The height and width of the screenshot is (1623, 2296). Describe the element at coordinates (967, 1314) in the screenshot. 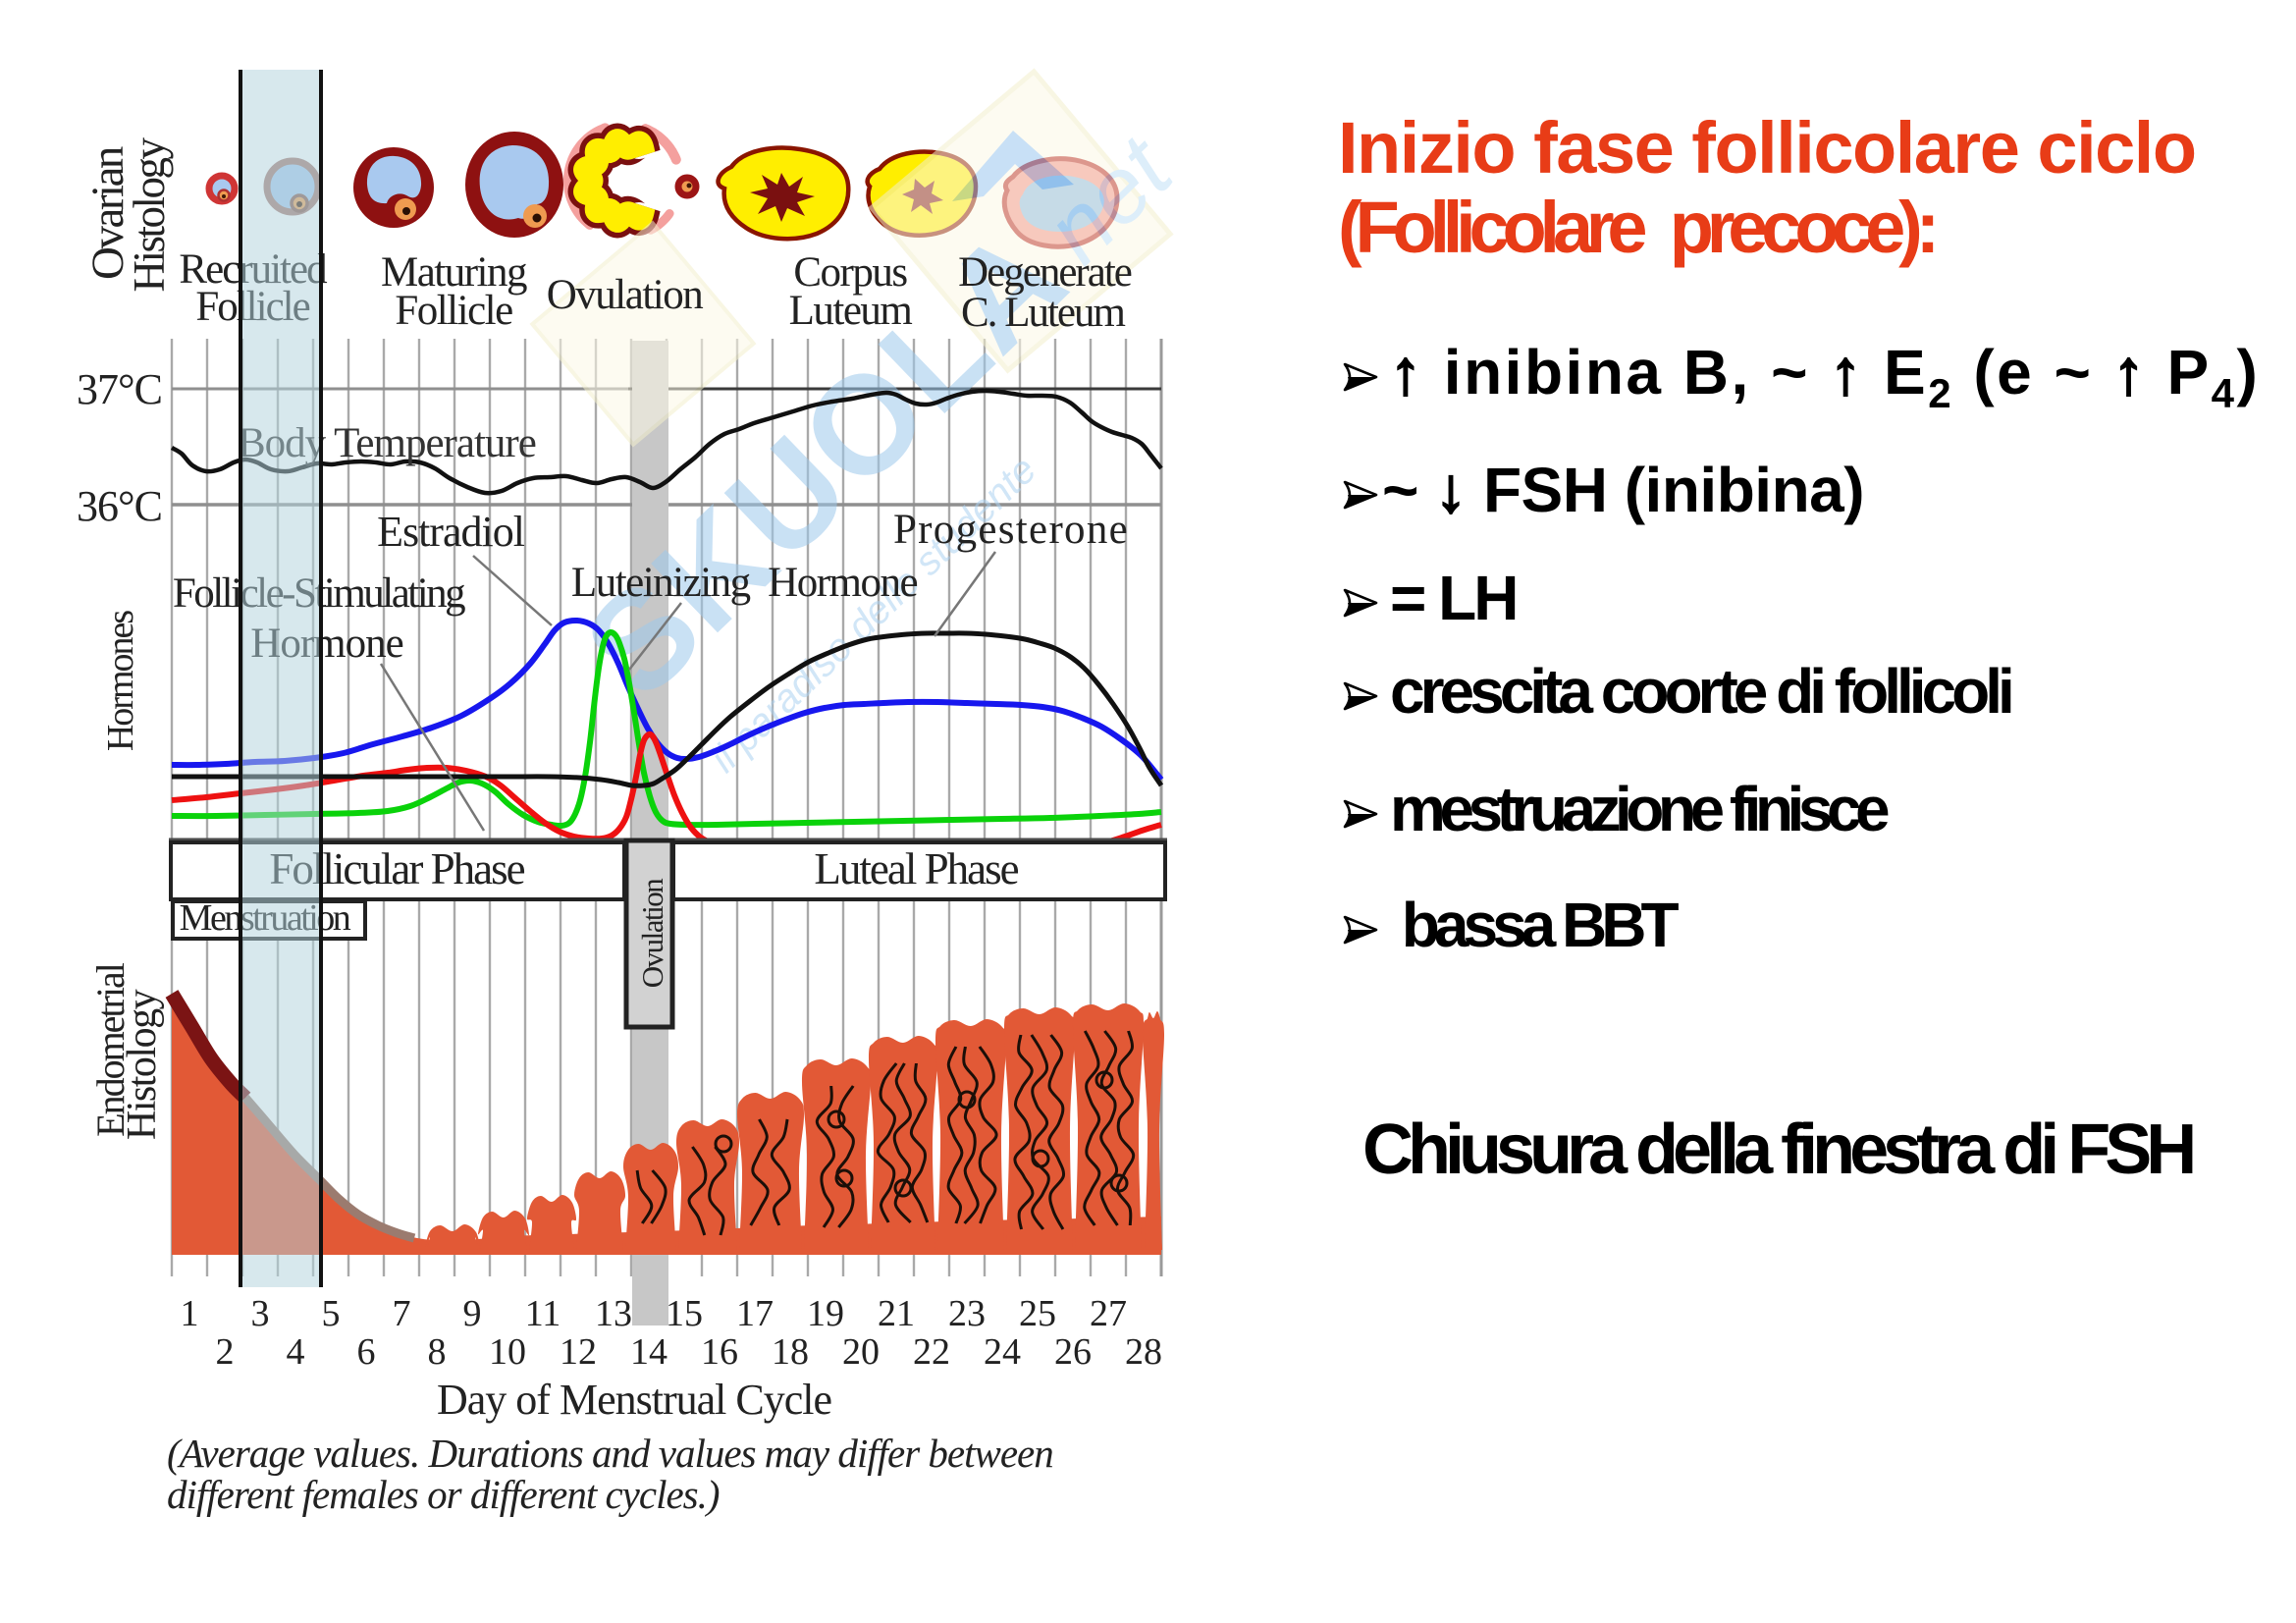

I see `svg-text: 23` at that location.